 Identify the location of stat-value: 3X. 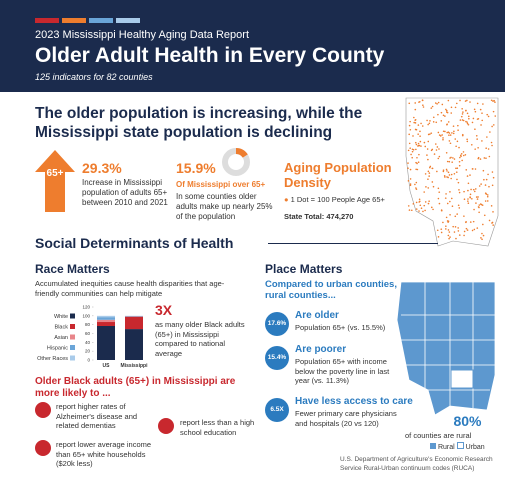
(164, 310).